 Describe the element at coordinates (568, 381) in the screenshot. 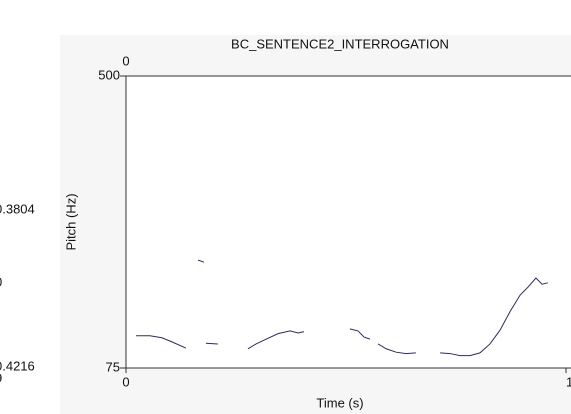

I see `x-tick-label: 1.36` at that location.